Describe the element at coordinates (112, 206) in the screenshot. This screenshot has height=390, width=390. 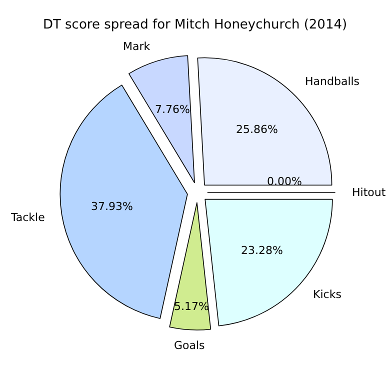
I see `data-label: 37.93%` at that location.